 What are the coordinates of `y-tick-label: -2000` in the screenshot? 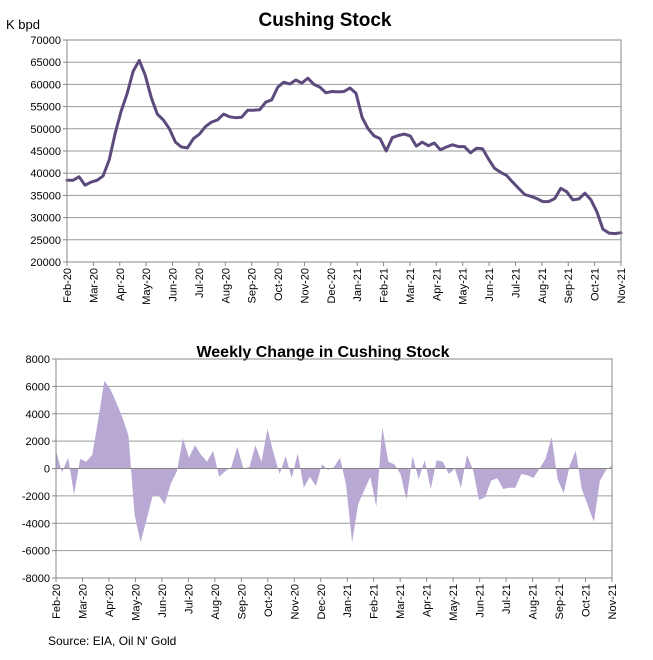 It's located at (36, 497).